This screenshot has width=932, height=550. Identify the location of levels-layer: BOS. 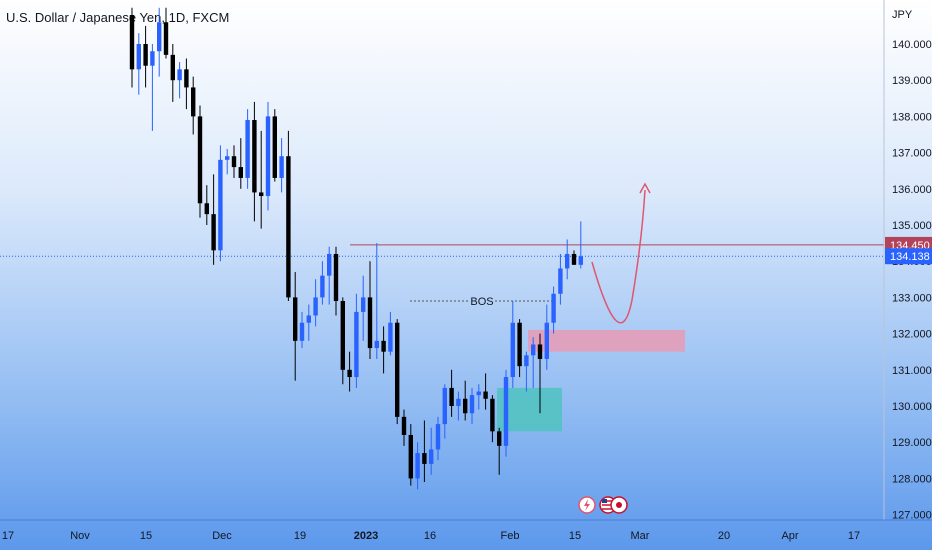
(442, 276).